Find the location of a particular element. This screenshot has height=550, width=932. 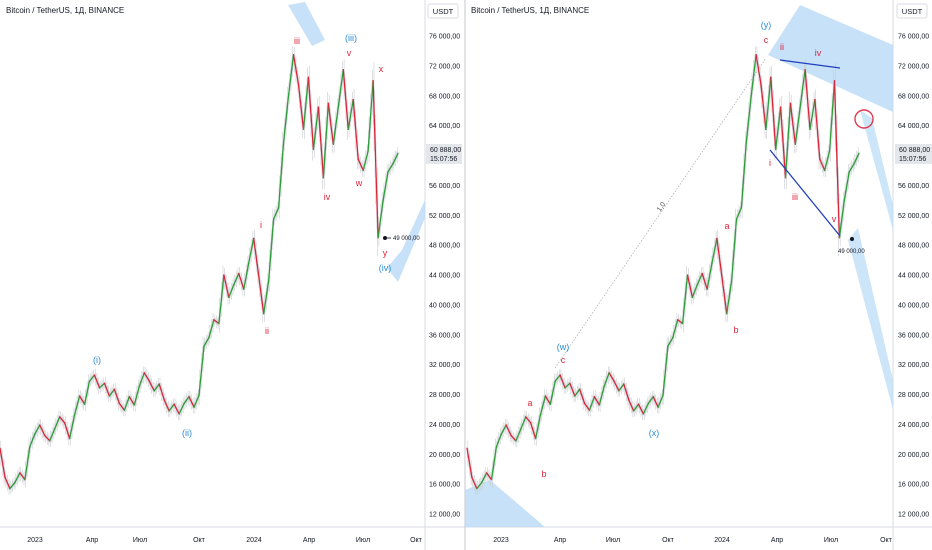

channel-top-left is located at coordinates (306, 24).